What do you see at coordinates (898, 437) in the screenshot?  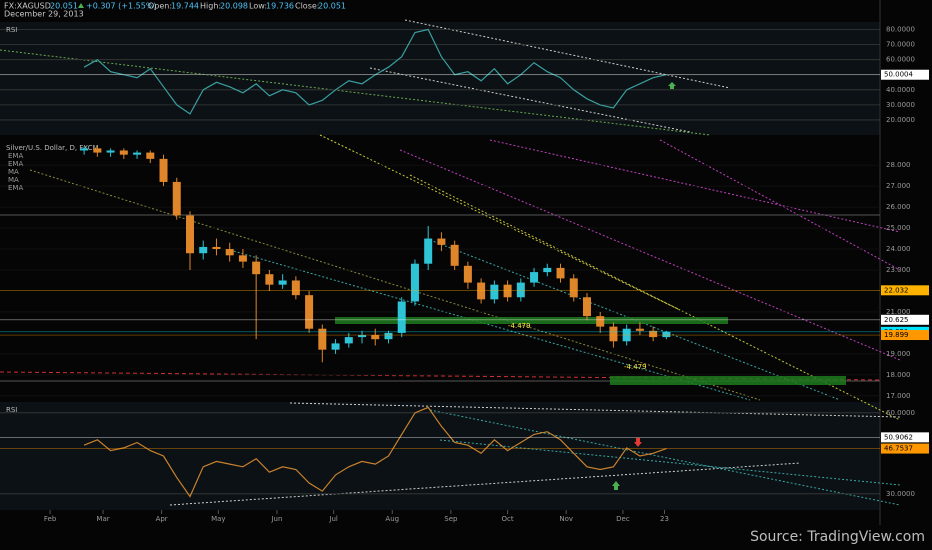 I see `price-marker-label: 50.9062` at bounding box center [898, 437].